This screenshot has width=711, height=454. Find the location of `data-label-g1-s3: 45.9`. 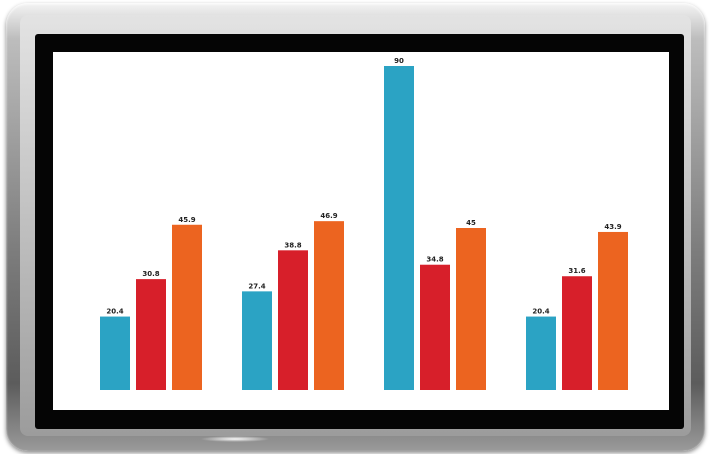

data-label-g1-s3: 45.9 is located at coordinates (186, 220).